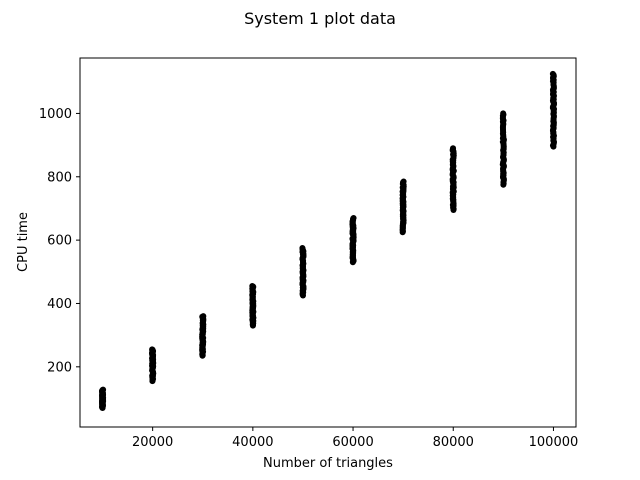 The image size is (640, 480). I want to click on y-axis-ticks: 200 400 600 800 1000, so click(59, 241).